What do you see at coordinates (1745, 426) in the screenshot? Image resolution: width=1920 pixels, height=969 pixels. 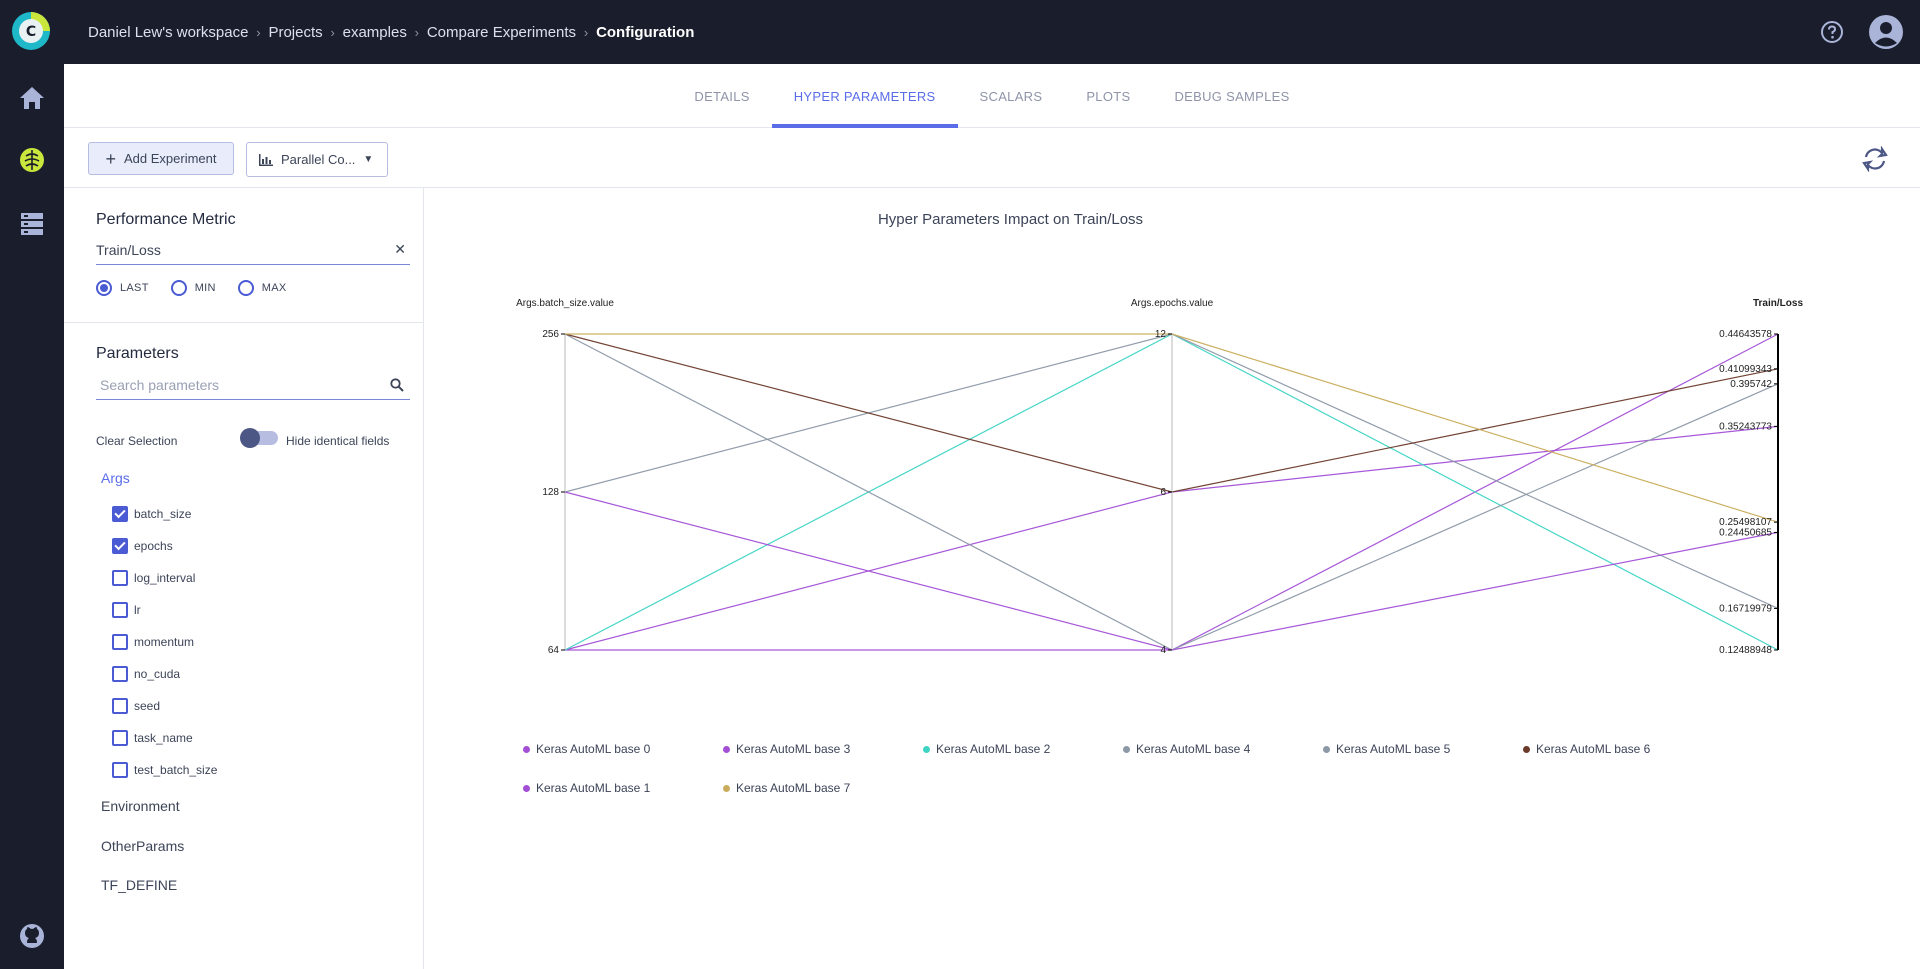 I see `tick-label: 0.35243773` at bounding box center [1745, 426].